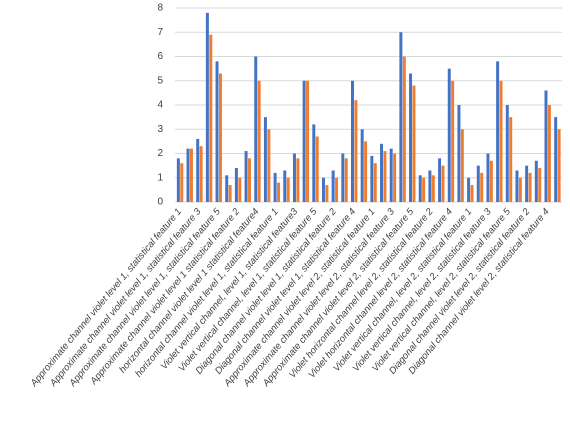 This screenshot has height=440, width=570. Describe the element at coordinates (160, 8) in the screenshot. I see `y-tick-label: 8` at that location.